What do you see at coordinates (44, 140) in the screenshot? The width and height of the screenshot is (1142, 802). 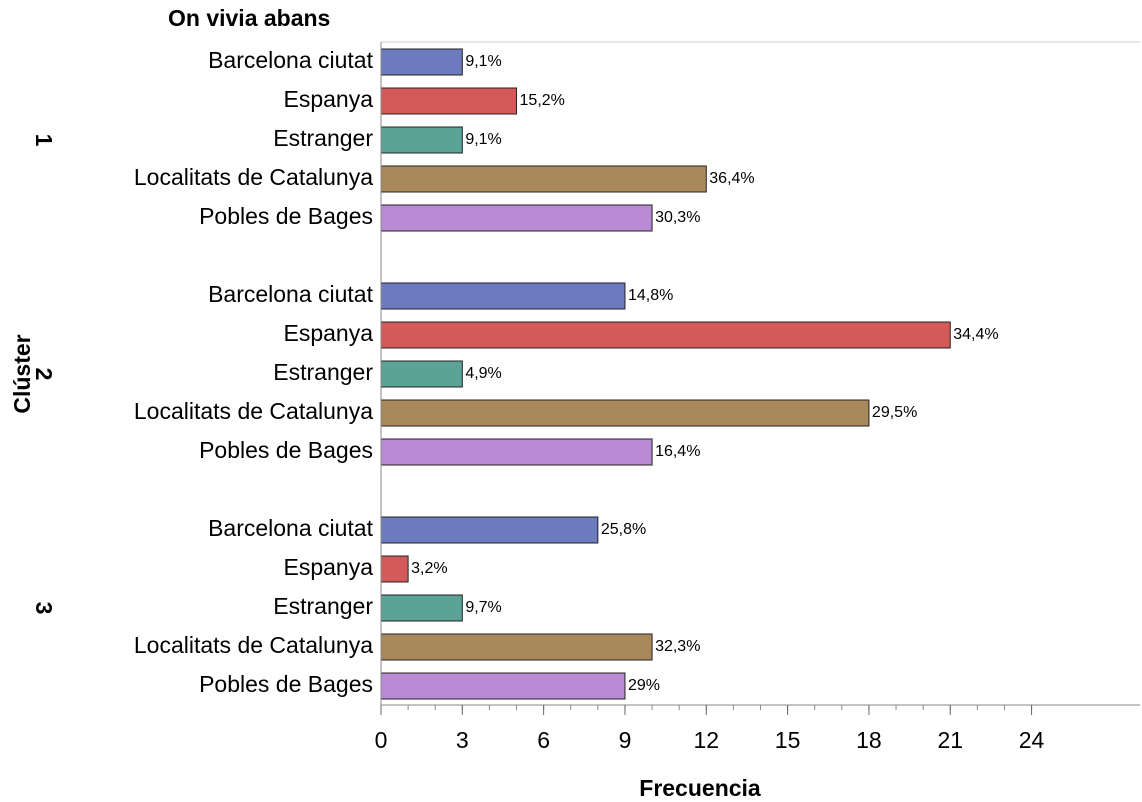 I see `group-label: 1` at bounding box center [44, 140].